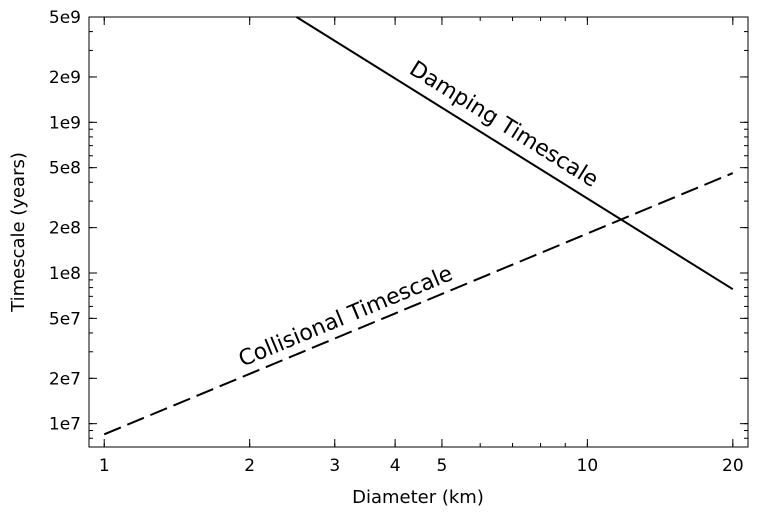 This screenshot has width=762, height=517. Describe the element at coordinates (65, 78) in the screenshot. I see `y-tick-label: 2e9` at that location.